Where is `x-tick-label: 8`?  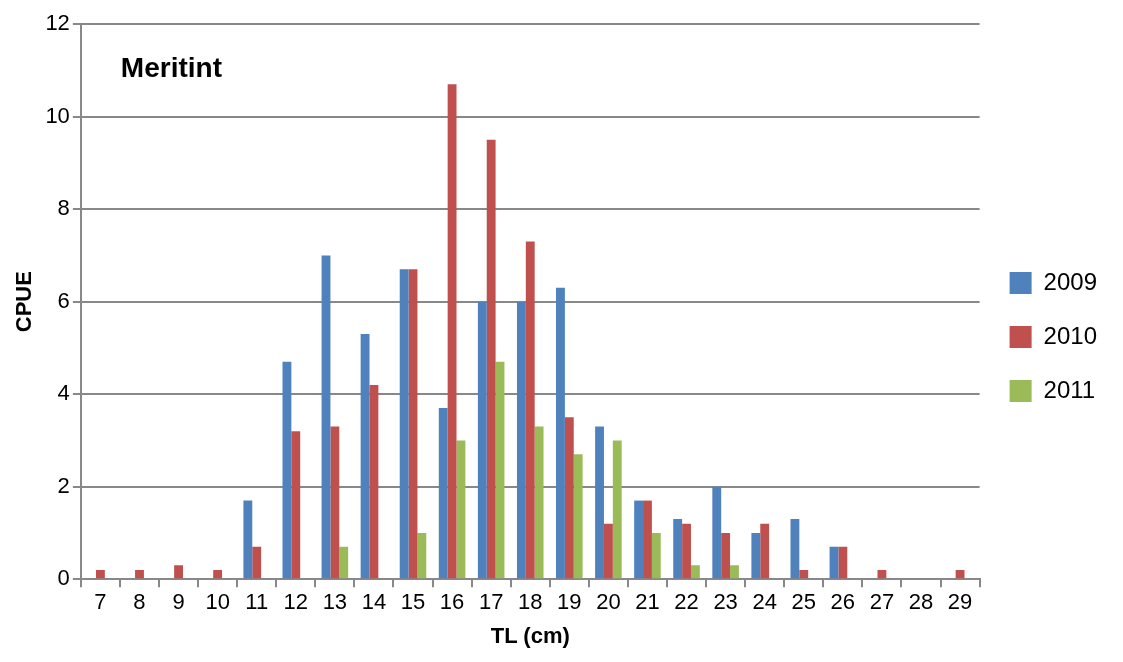
x-tick-label: 8 is located at coordinates (139, 602).